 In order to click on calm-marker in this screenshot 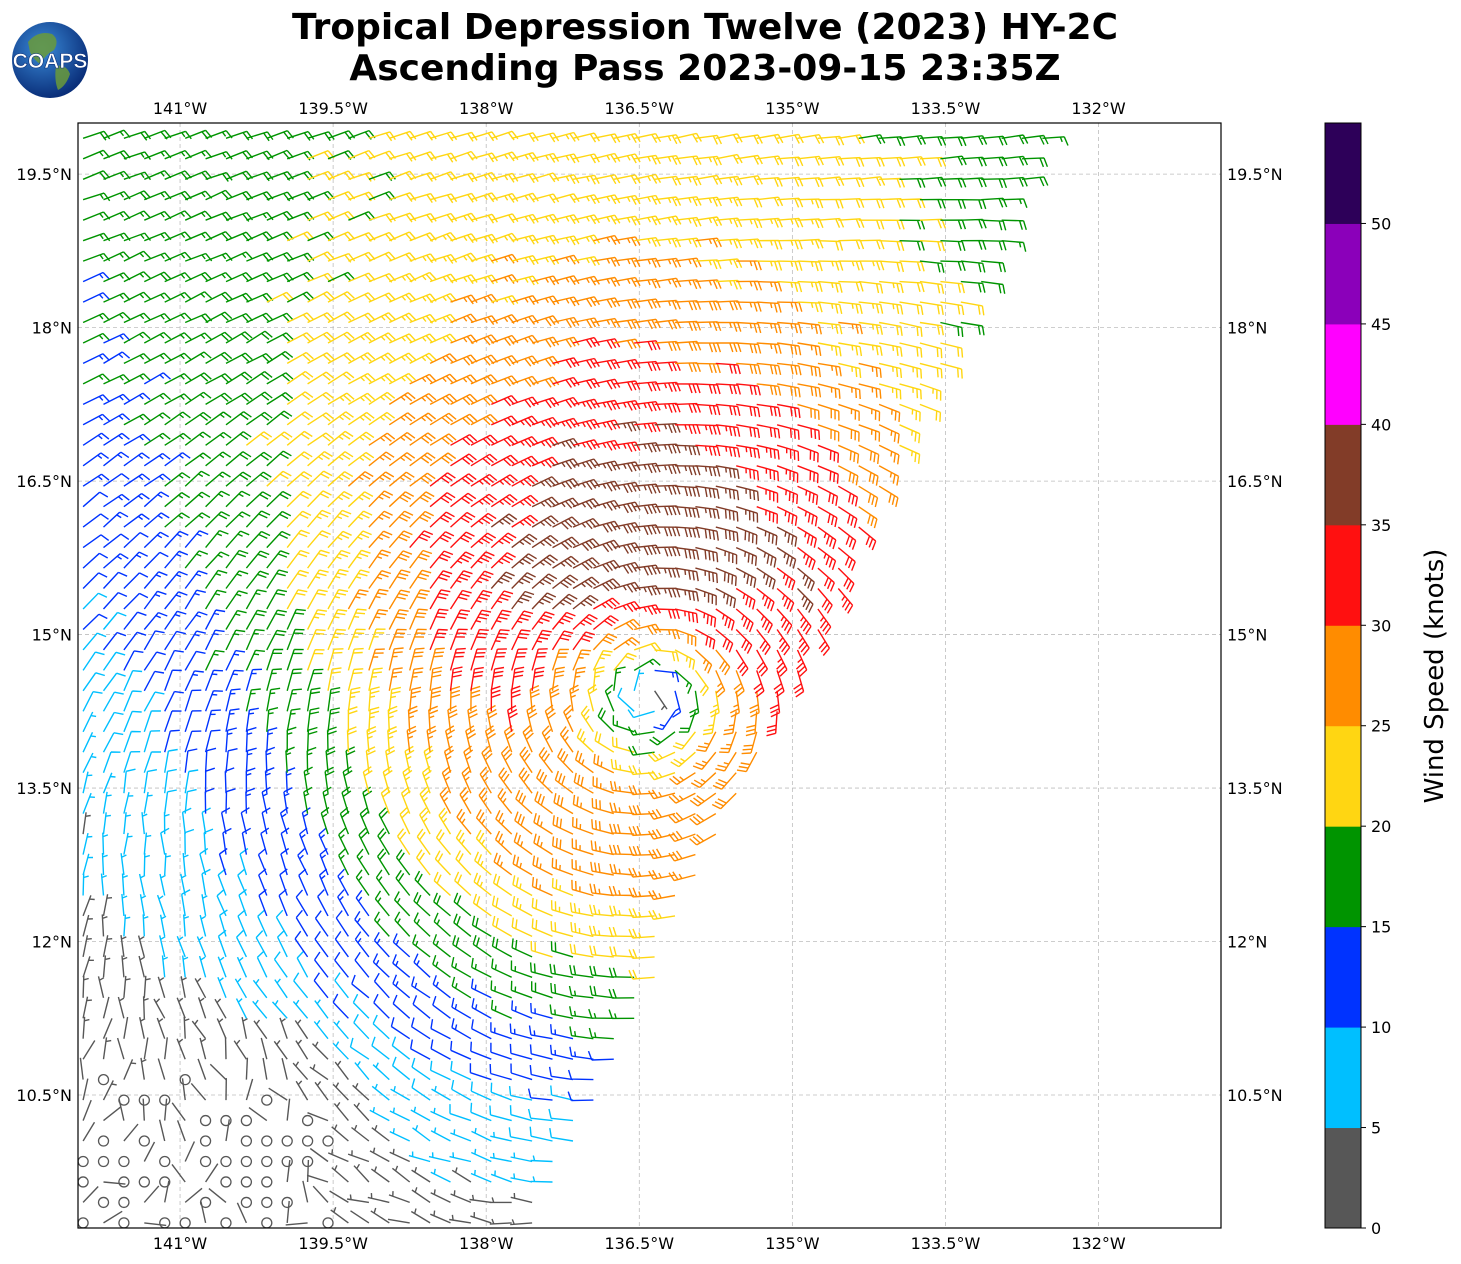, I will do `click(226, 1182)`.